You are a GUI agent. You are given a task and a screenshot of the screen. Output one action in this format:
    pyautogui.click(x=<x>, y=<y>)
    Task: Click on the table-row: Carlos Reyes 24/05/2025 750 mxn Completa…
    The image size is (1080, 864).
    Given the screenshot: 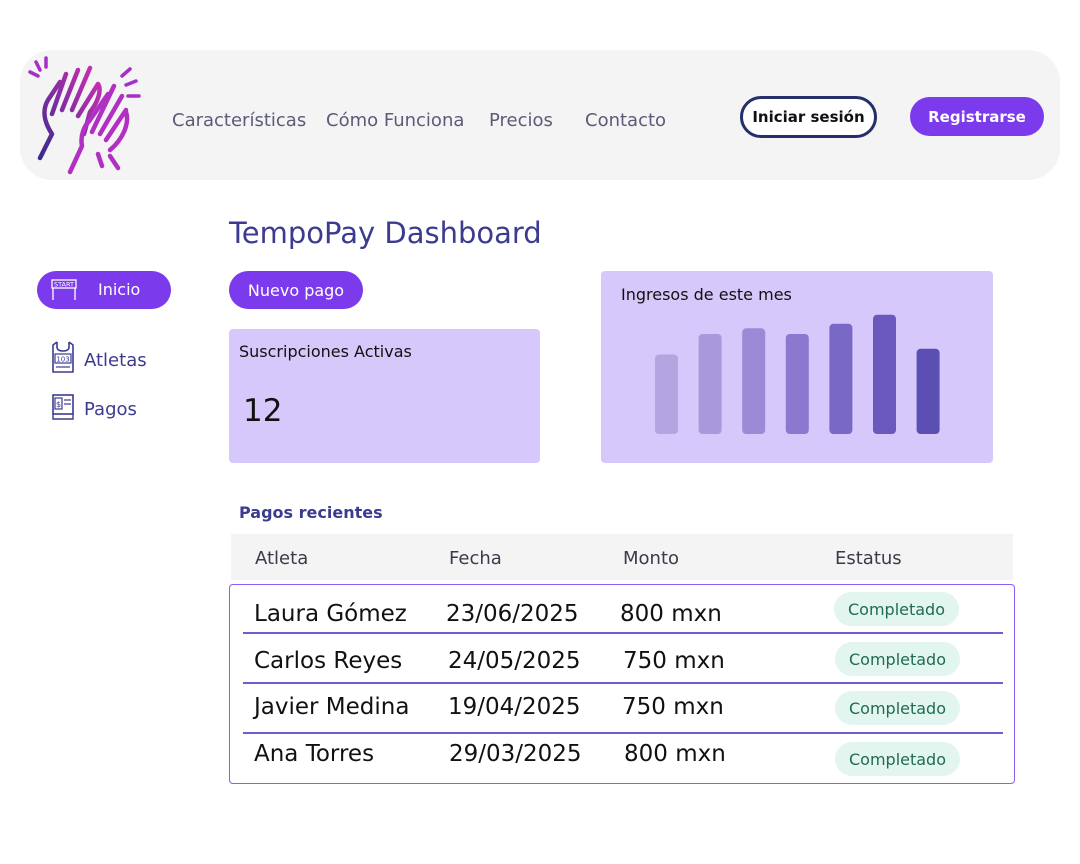 What is the action you would take?
    pyautogui.click(x=621, y=660)
    